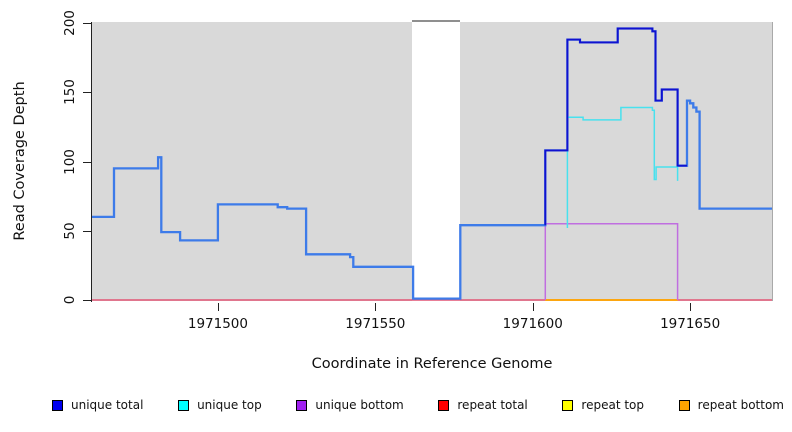  What do you see at coordinates (432, 364) in the screenshot?
I see `x-axis-title: Coordinate in Reference Genome` at bounding box center [432, 364].